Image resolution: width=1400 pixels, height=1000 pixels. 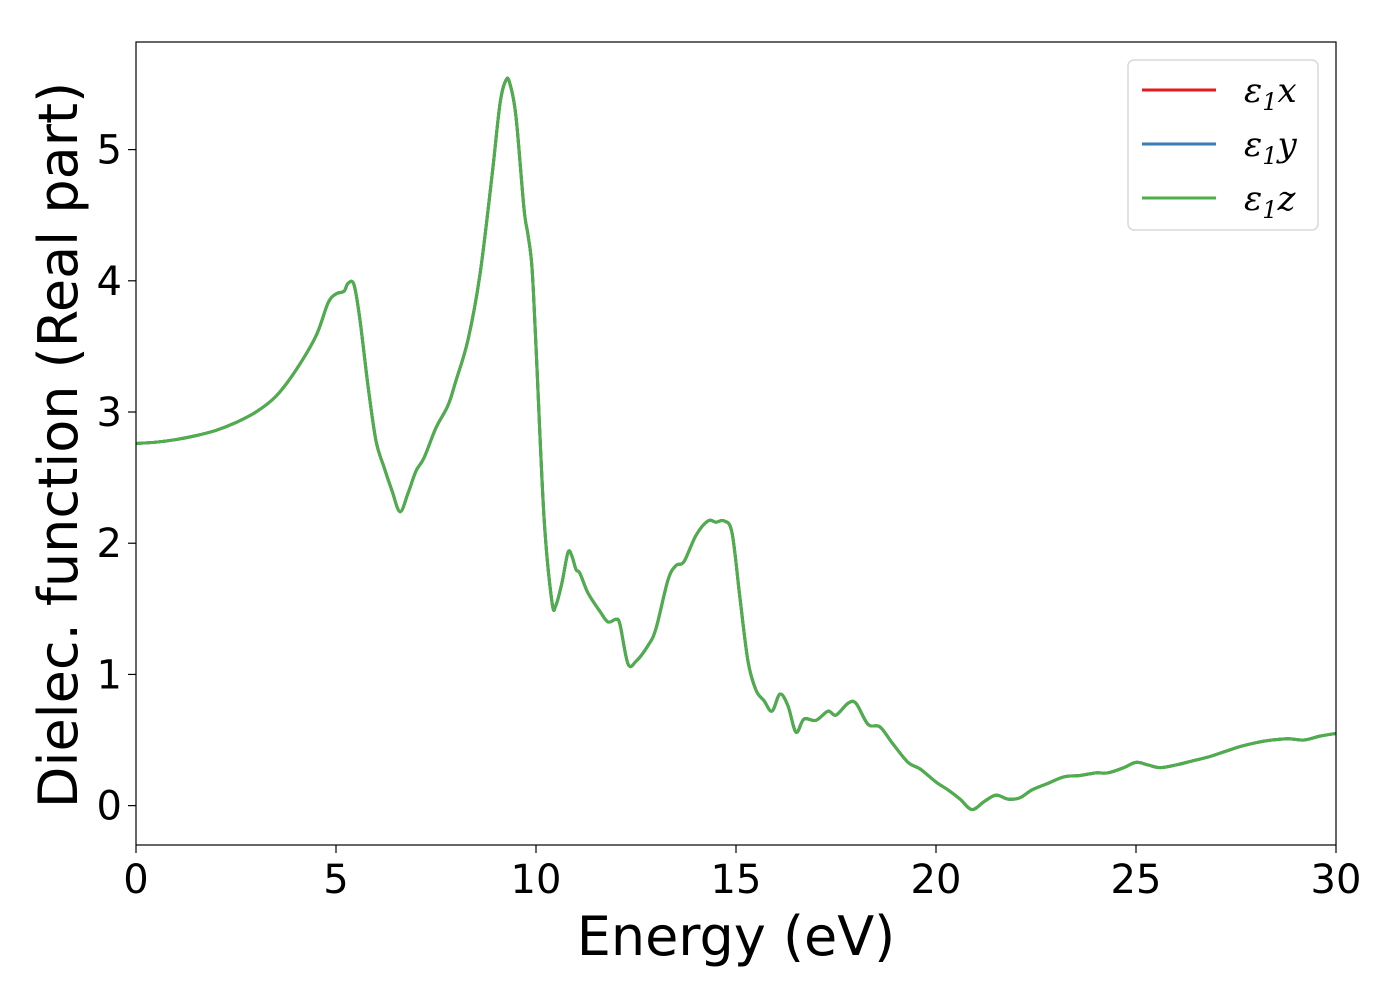 What do you see at coordinates (1271, 147) in the screenshot?
I see `legend-label-y: ε1y` at bounding box center [1271, 147].